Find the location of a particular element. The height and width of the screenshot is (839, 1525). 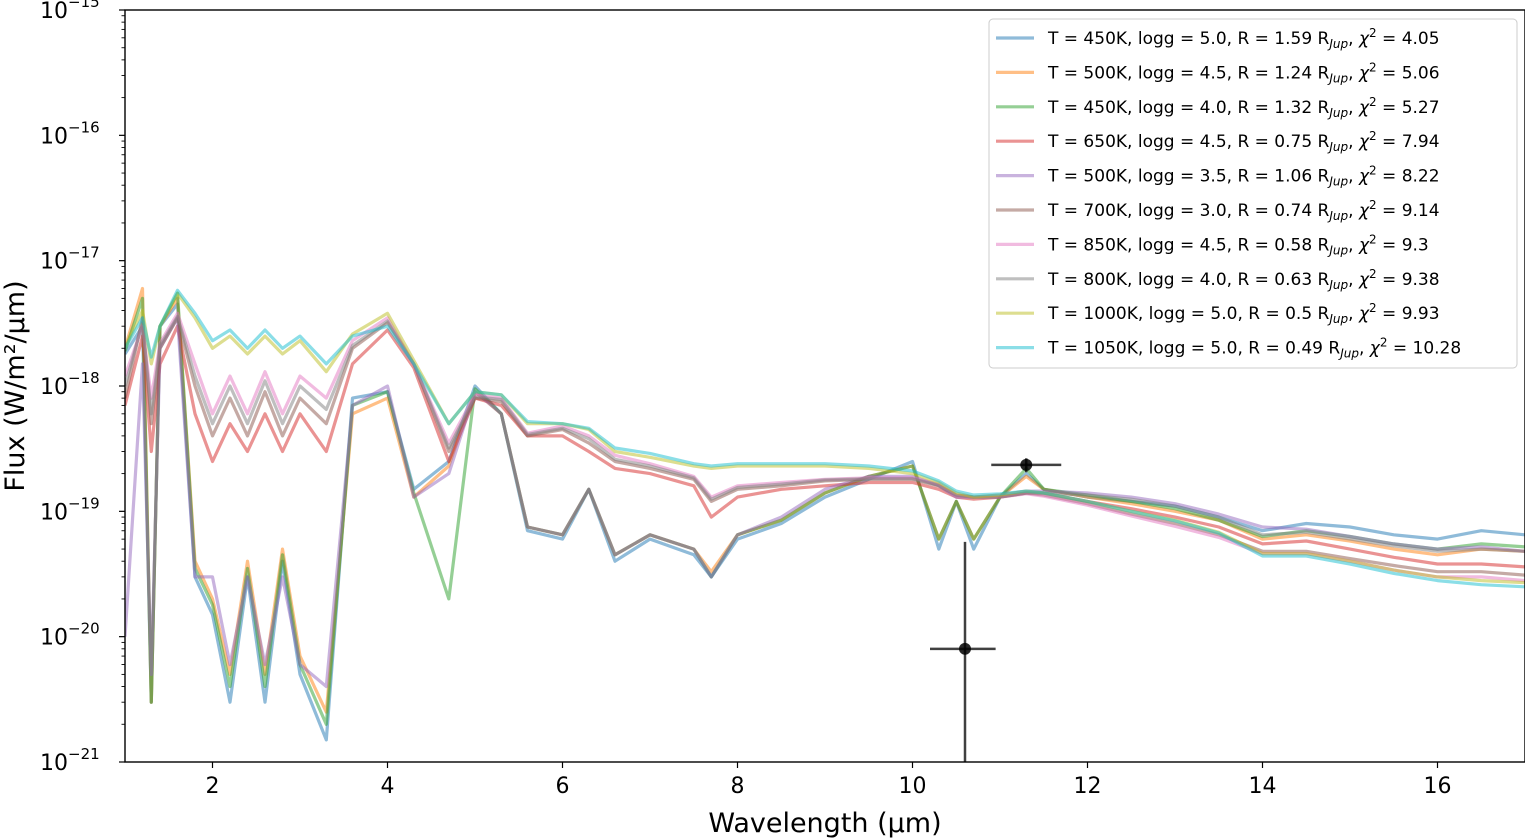

x-tick-label: 4 is located at coordinates (388, 786).